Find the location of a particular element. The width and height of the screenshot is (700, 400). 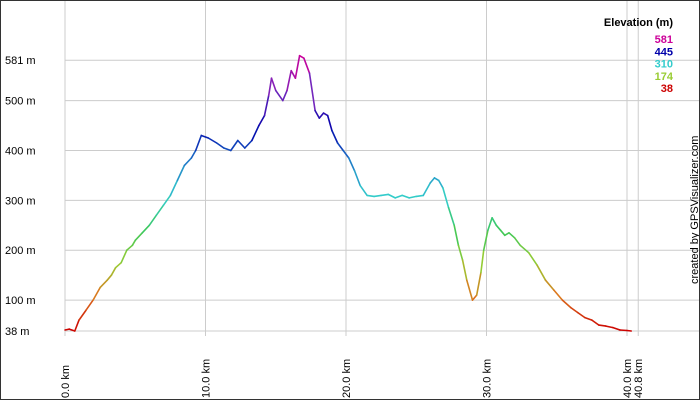

x-tick-label: 30.0 km is located at coordinates (488, 378).